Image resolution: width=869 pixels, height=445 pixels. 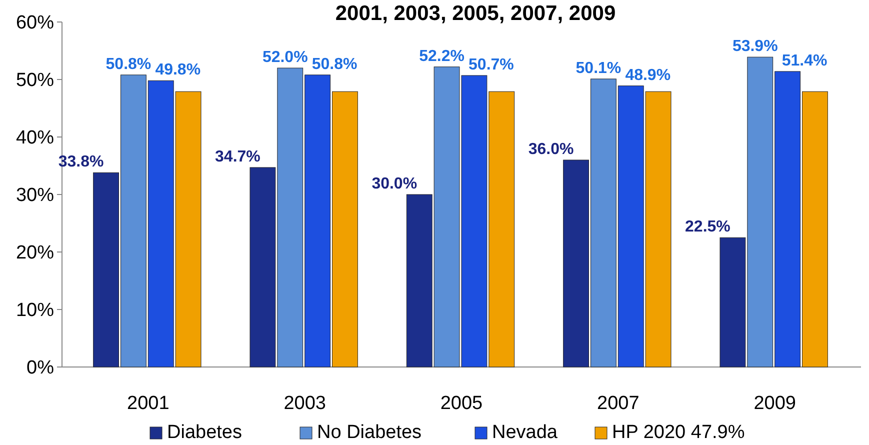 What do you see at coordinates (551, 149) in the screenshot?
I see `data-label: 36.0%` at bounding box center [551, 149].